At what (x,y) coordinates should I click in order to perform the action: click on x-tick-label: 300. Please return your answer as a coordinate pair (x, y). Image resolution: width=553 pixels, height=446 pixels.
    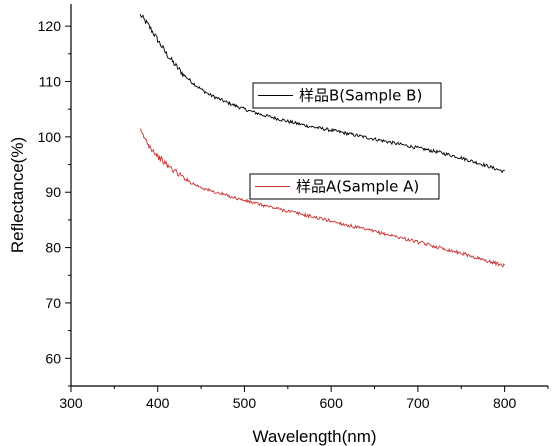
    Looking at the image, I should click on (71, 403).